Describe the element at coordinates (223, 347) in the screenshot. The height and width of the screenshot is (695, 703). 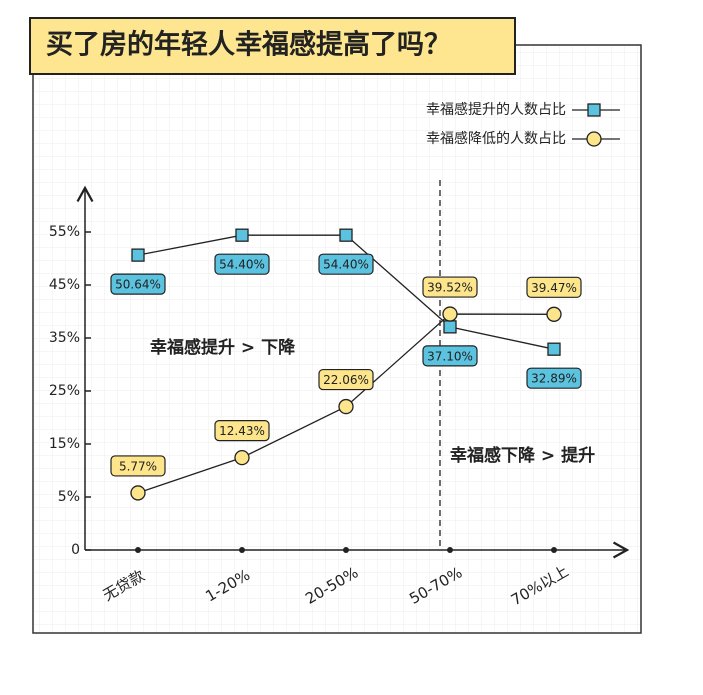
I see `annotation: 幸福感提升 > 下降` at that location.